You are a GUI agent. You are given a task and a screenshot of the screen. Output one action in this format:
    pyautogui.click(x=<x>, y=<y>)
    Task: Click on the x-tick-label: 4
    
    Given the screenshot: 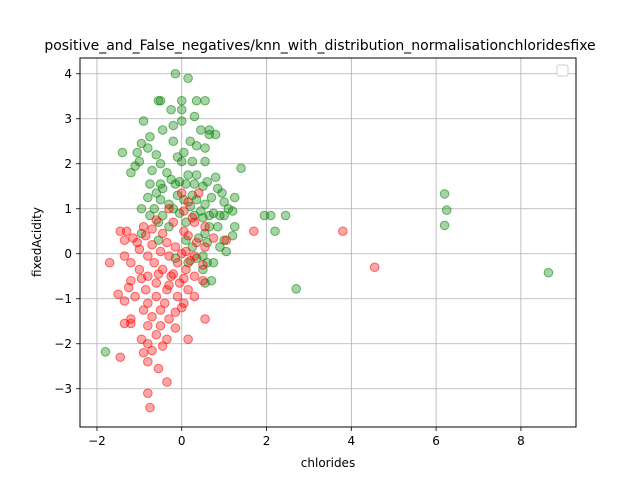 What is the action you would take?
    pyautogui.click(x=351, y=441)
    